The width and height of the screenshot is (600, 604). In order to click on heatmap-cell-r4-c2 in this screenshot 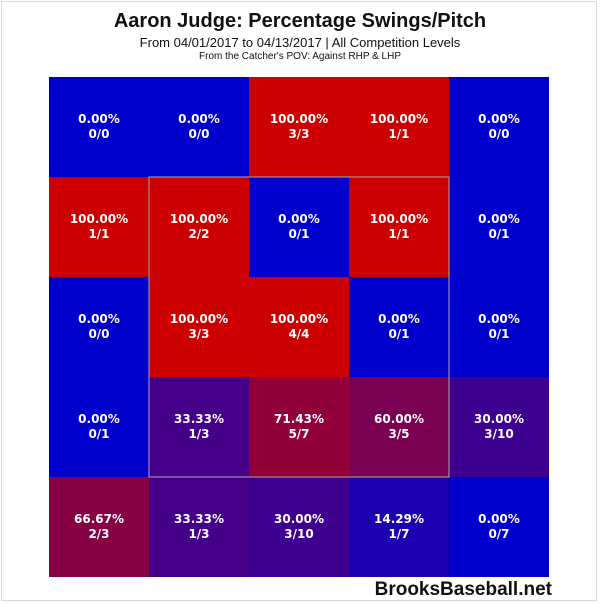, I will do `click(199, 427)`.